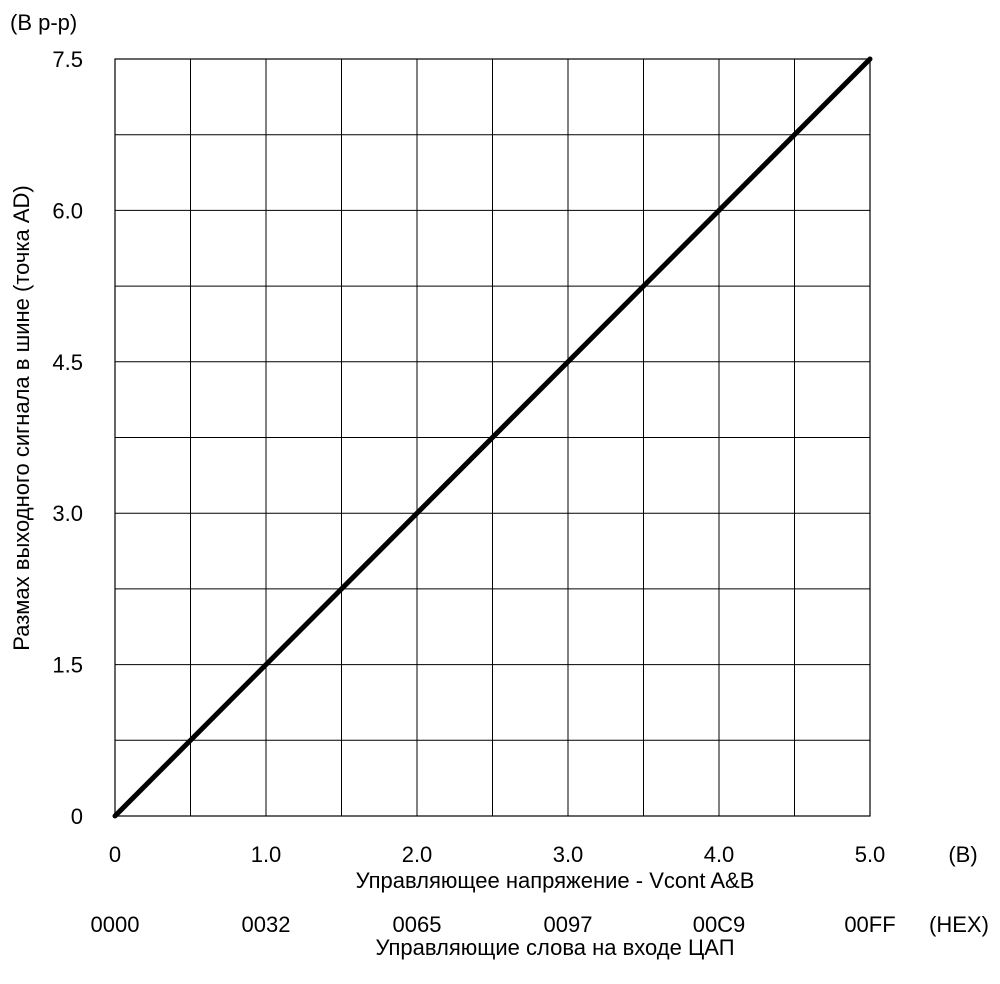  What do you see at coordinates (497, 854) in the screenshot?
I see `x-tick-labels: 0 1.0 2.0 3.0 4.0 5.0` at bounding box center [497, 854].